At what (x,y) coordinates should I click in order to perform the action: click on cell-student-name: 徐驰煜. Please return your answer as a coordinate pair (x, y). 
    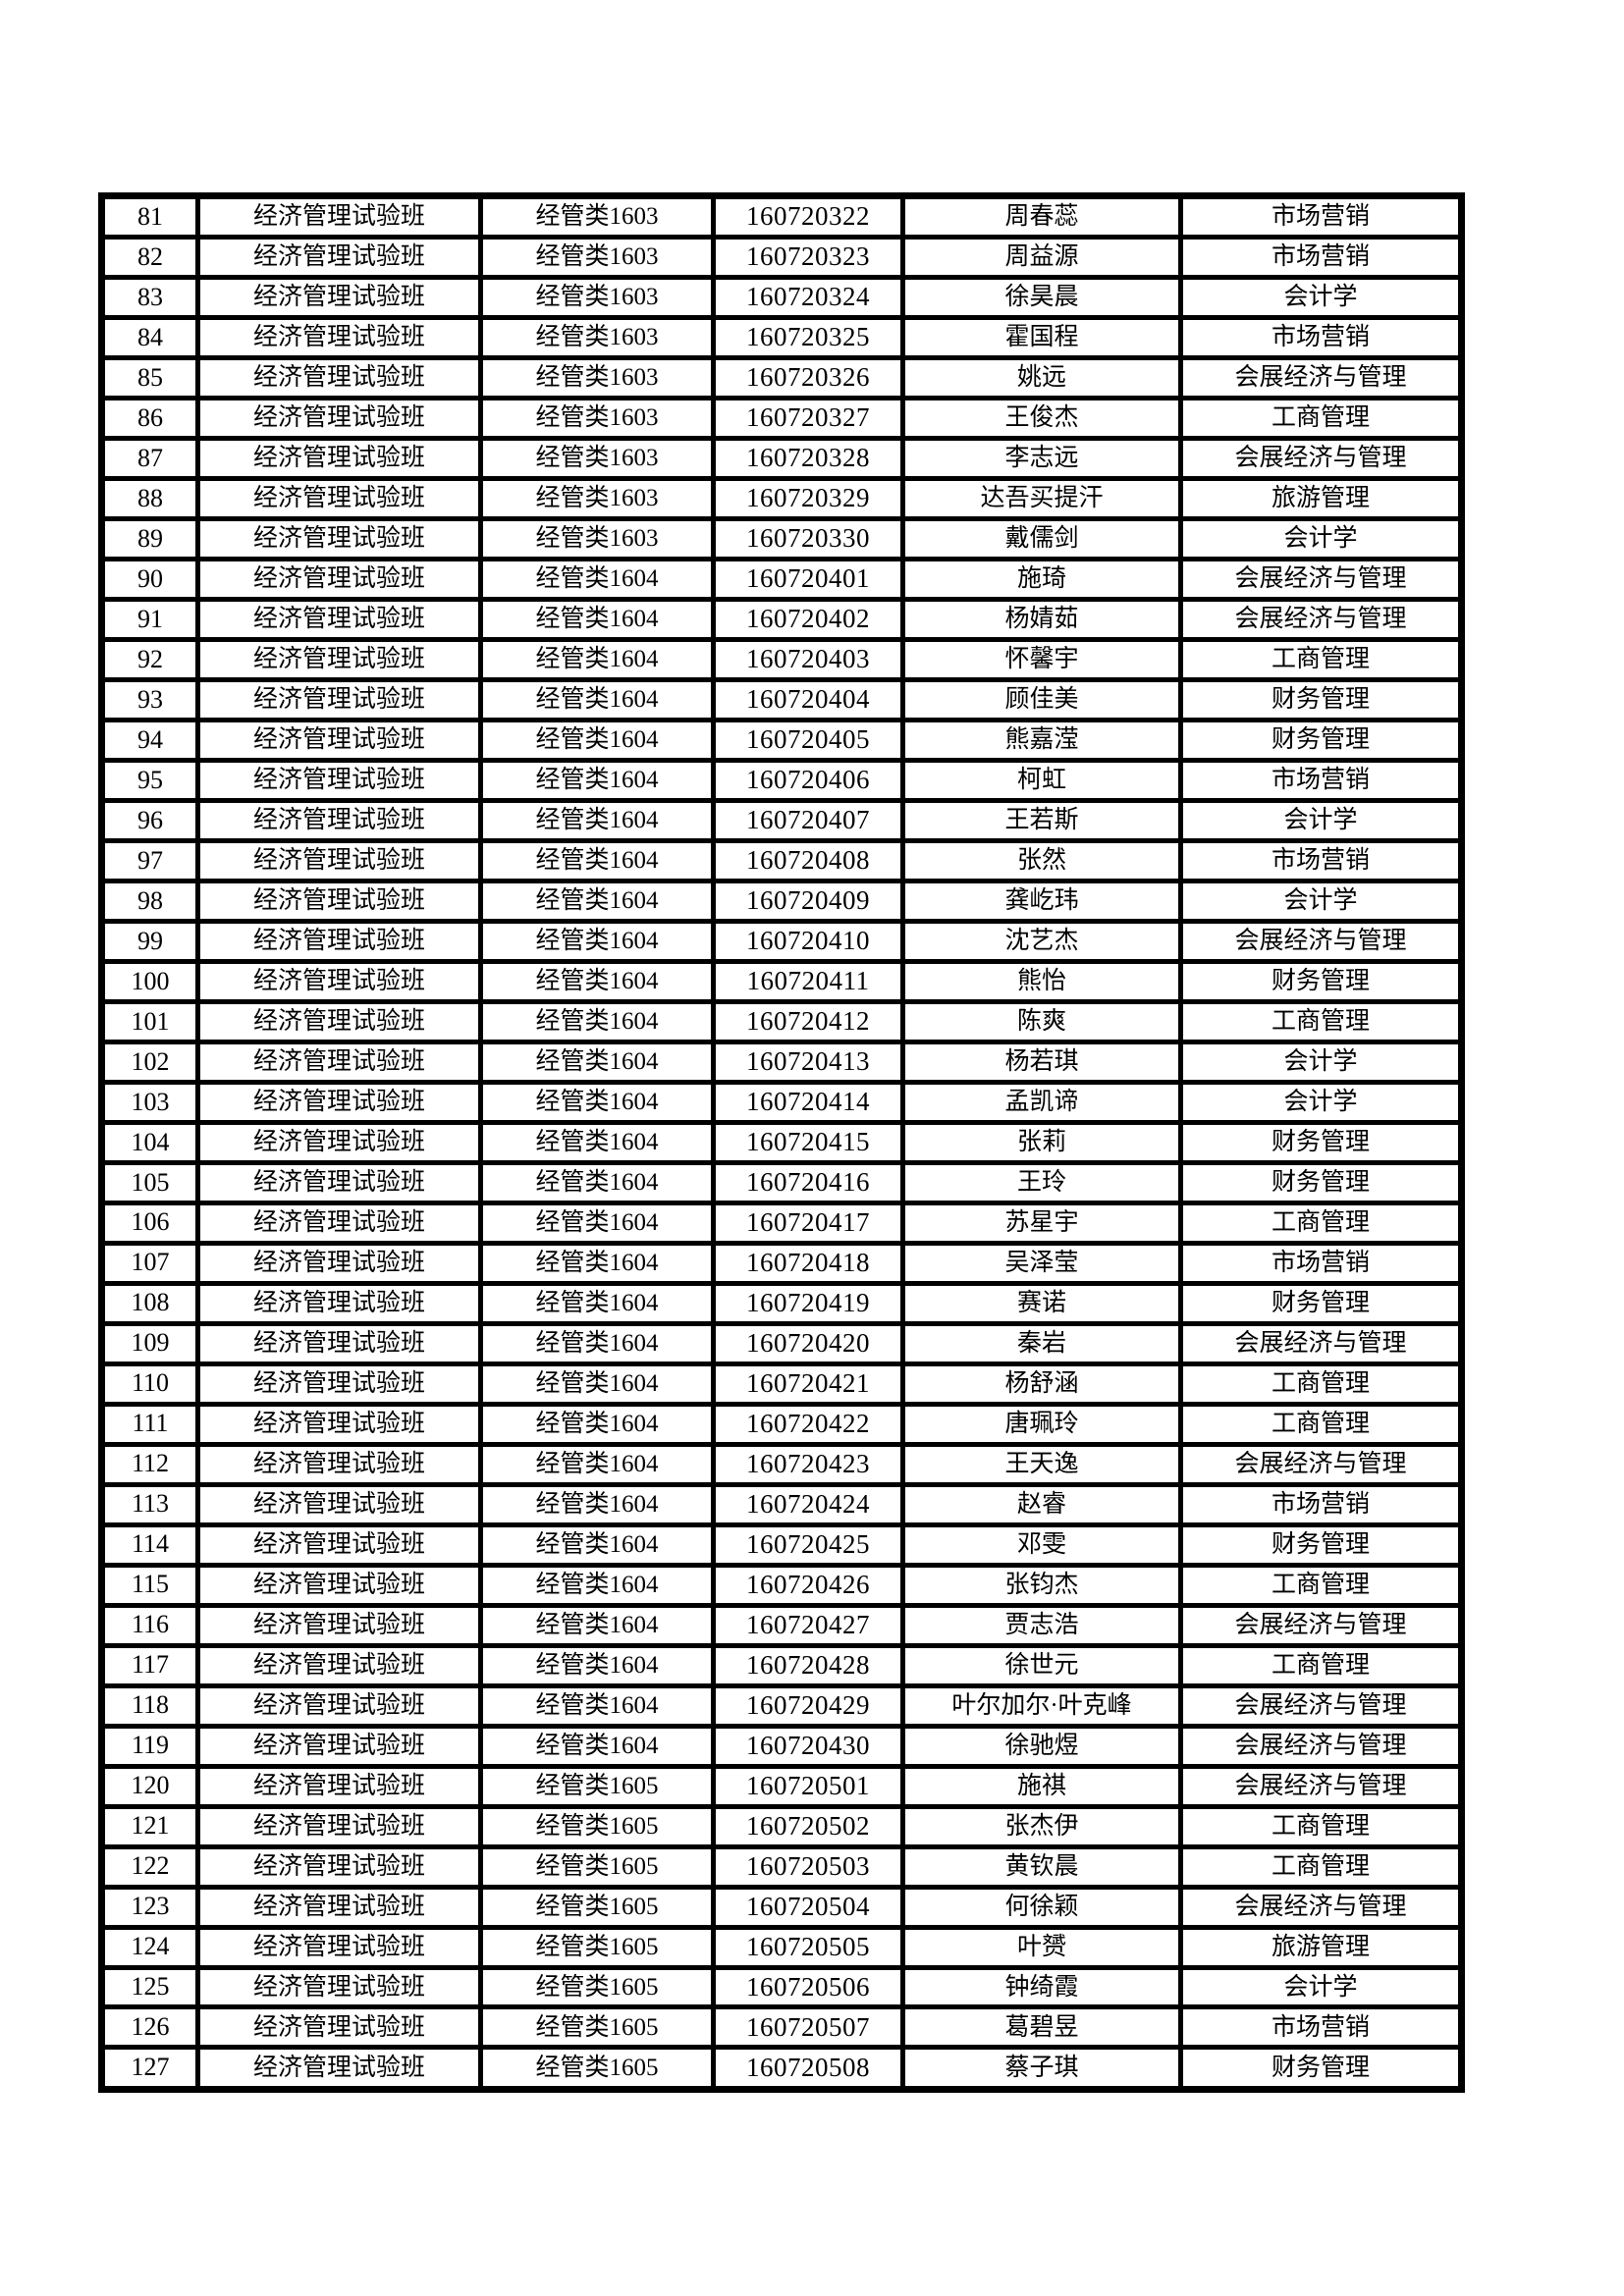
    Looking at the image, I should click on (1041, 1746).